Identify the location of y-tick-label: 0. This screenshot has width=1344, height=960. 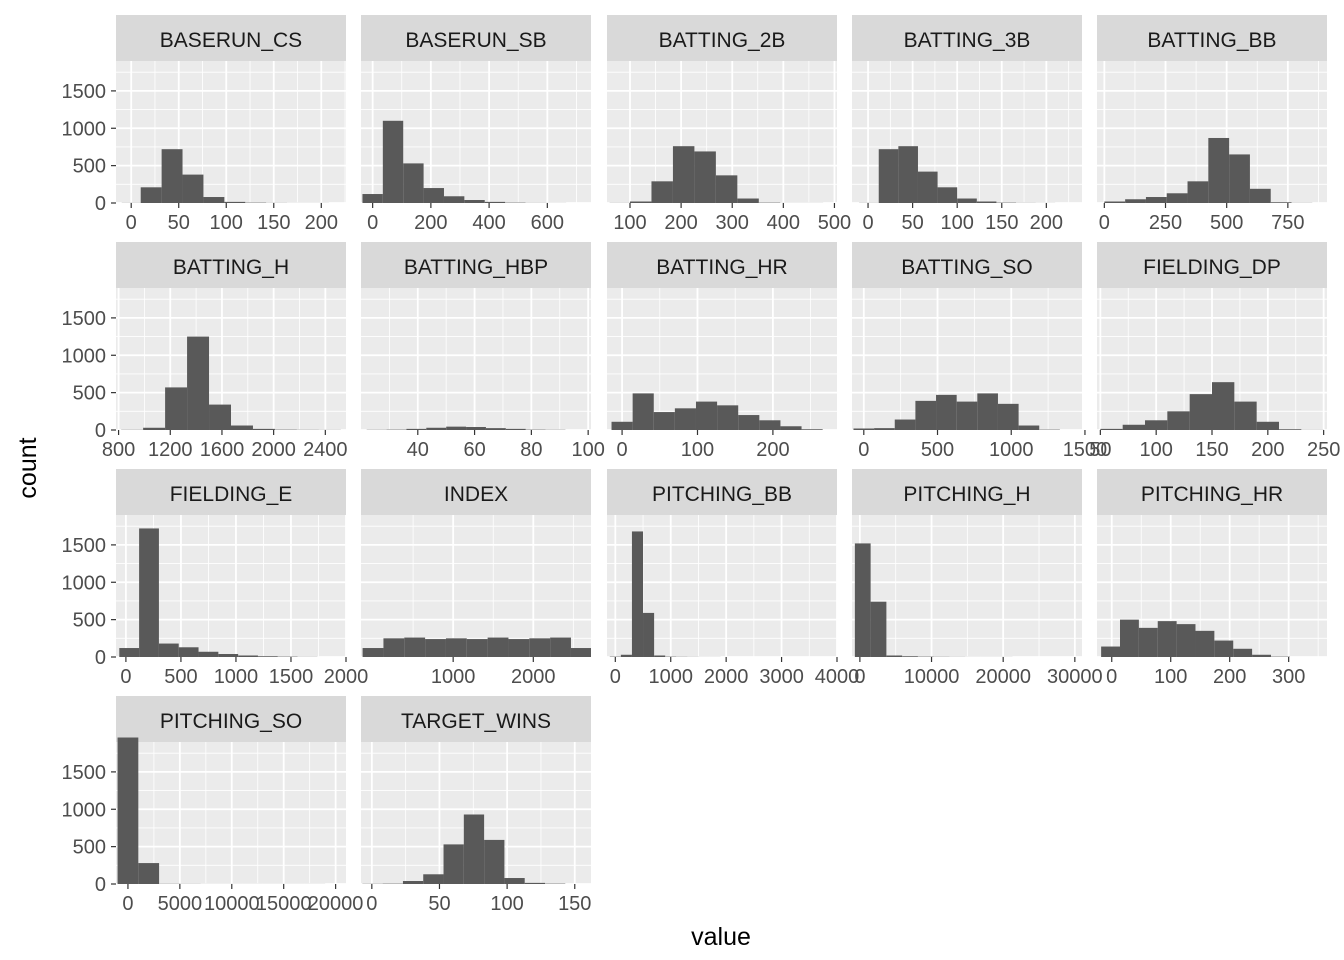
(100, 885).